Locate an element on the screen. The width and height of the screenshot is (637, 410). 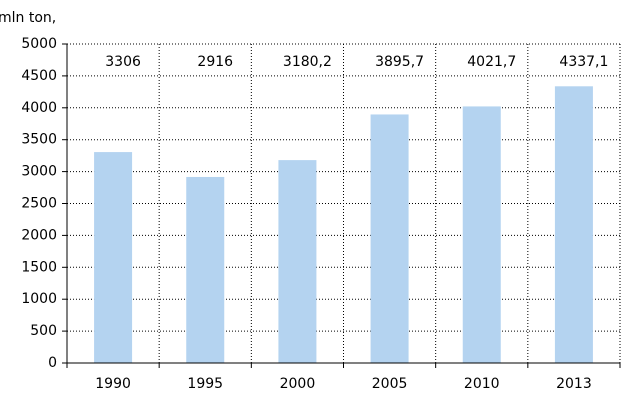
x-tick-label: 2000 is located at coordinates (298, 384).